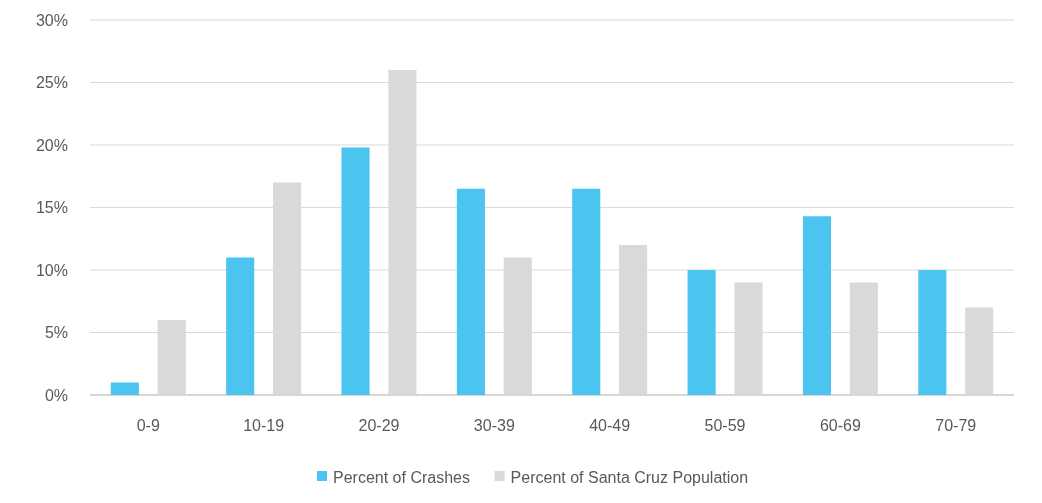 Image resolution: width=1042 pixels, height=503 pixels. I want to click on x-tick-label: 60-69, so click(840, 425).